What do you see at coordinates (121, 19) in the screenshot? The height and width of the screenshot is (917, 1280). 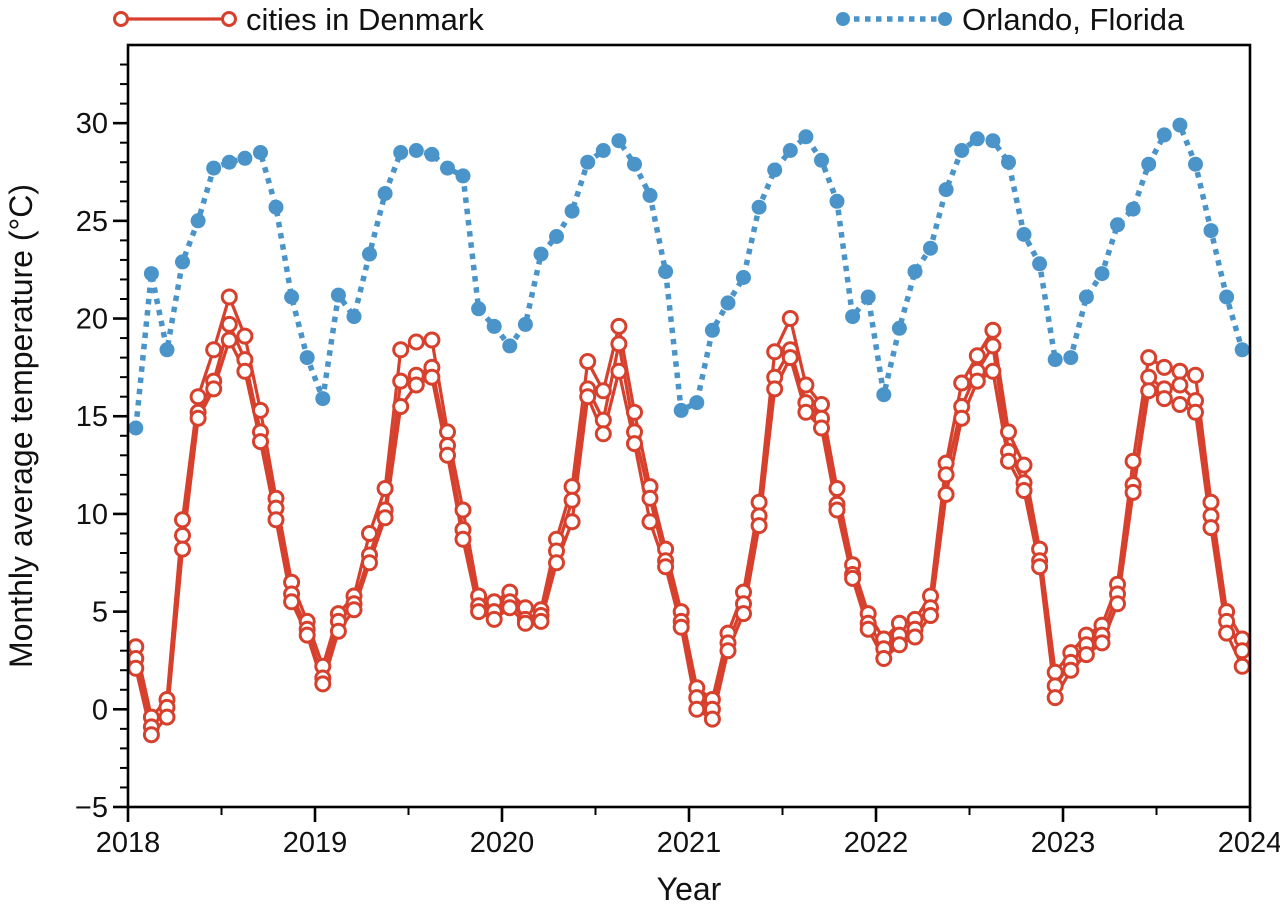 I see `denmark-legend-marker-icon` at bounding box center [121, 19].